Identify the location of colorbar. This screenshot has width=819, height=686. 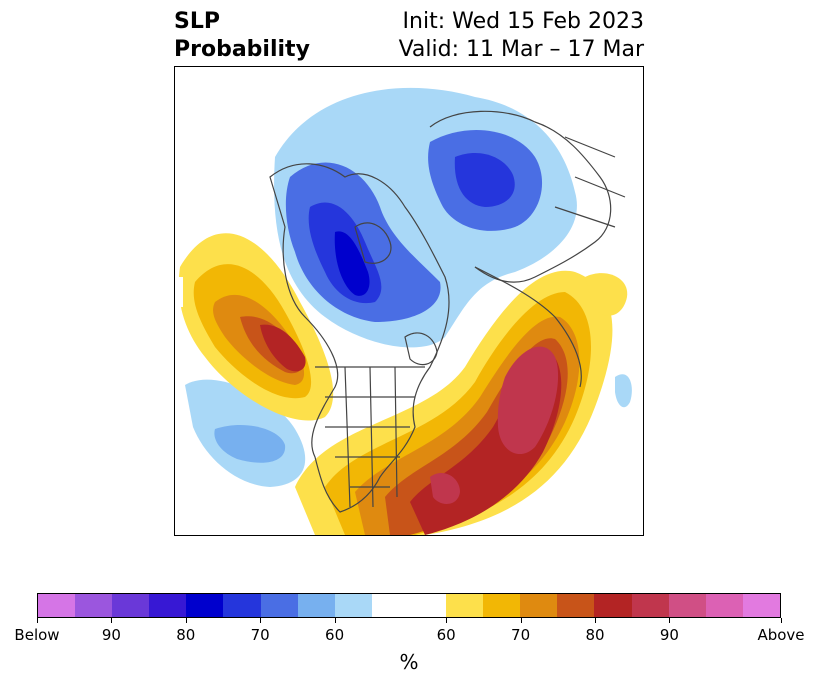
(409, 605).